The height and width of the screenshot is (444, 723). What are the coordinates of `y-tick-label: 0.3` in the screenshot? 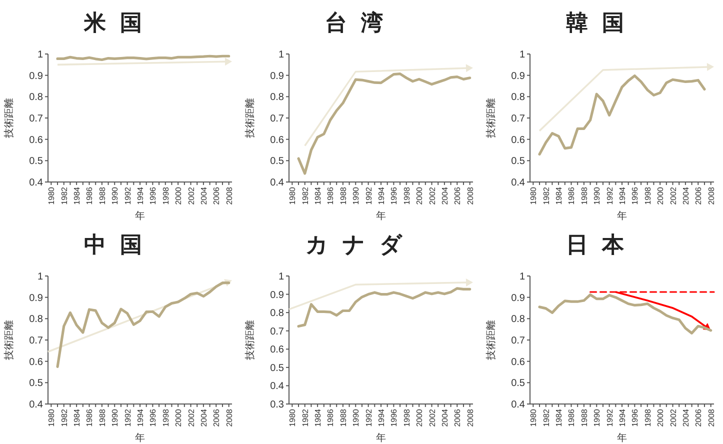 It's located at (277, 405).